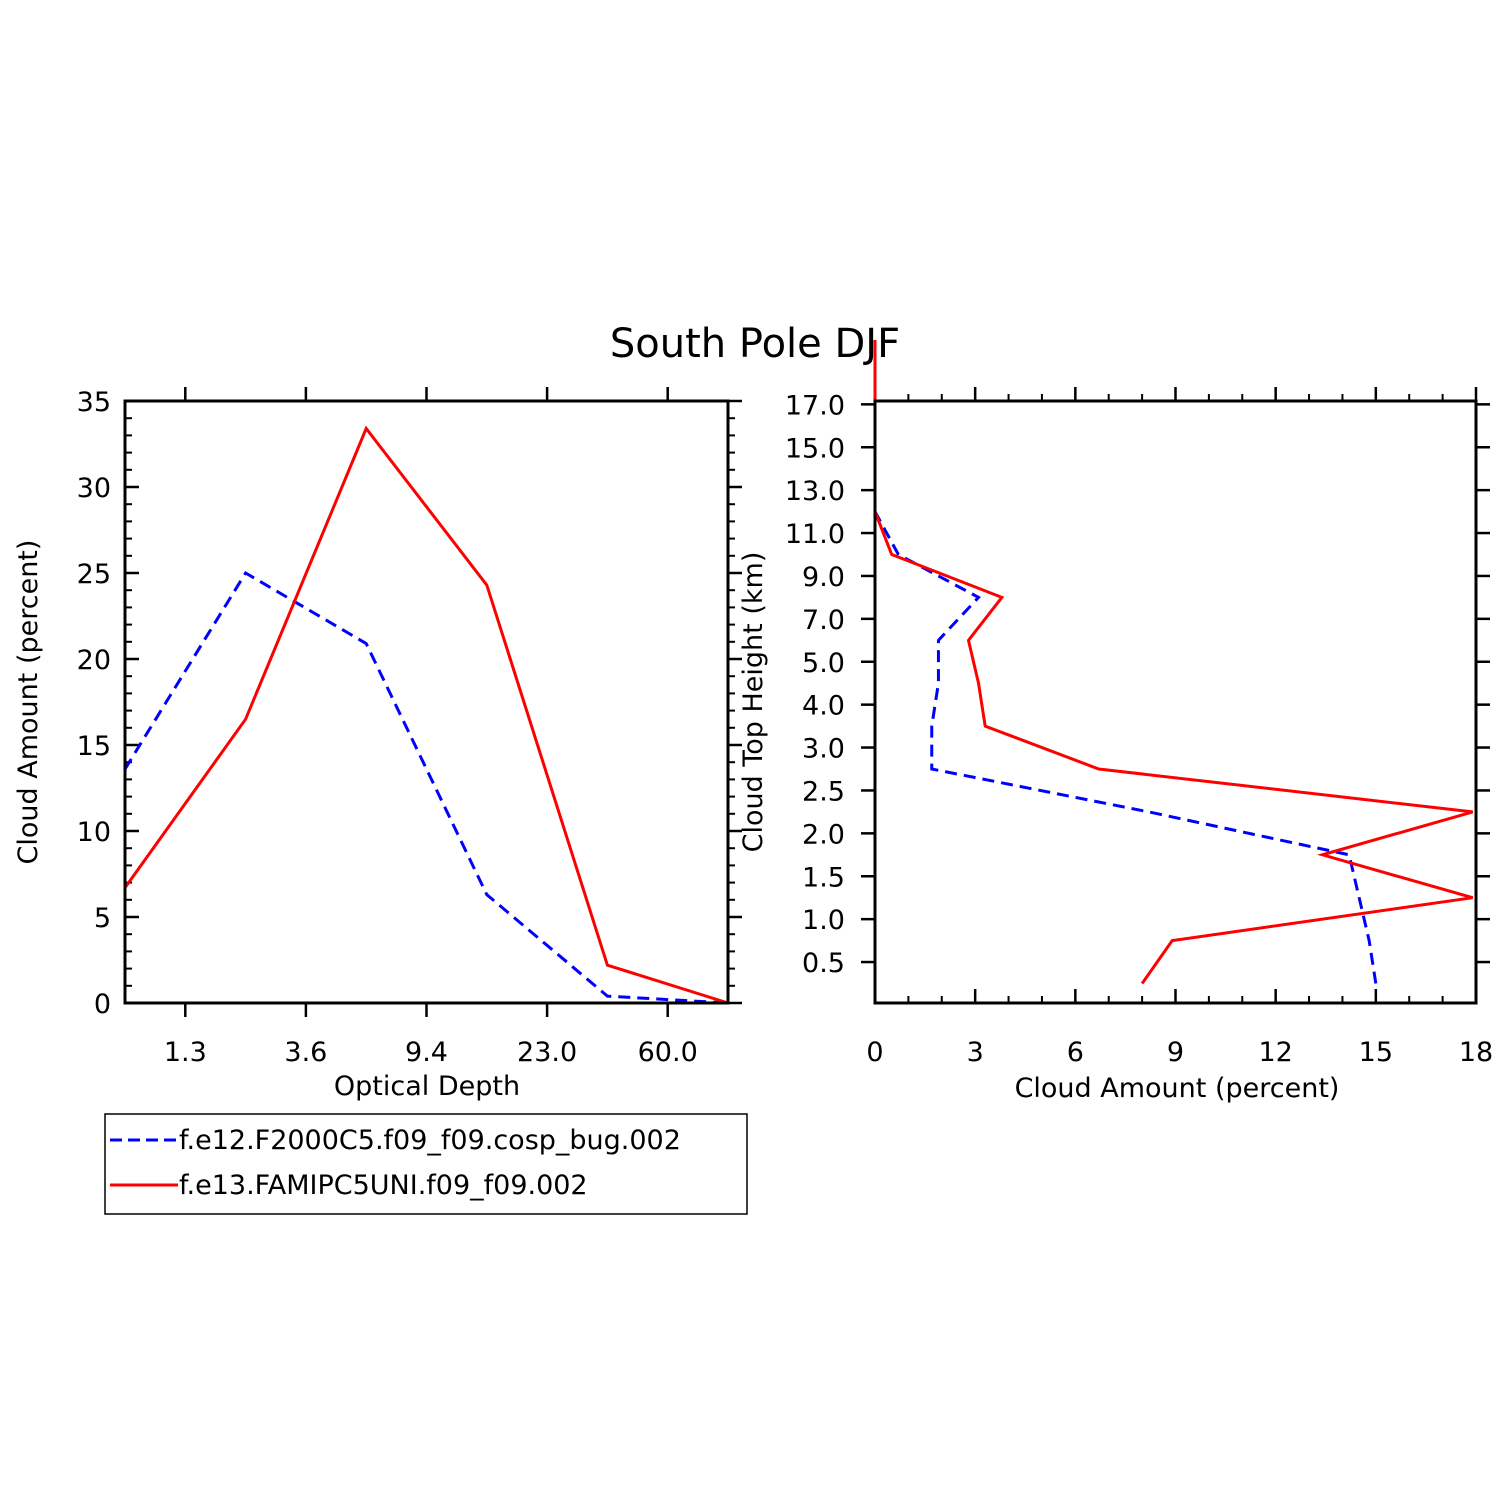  I want to click on y-tick-label: 4.0, so click(823, 706).